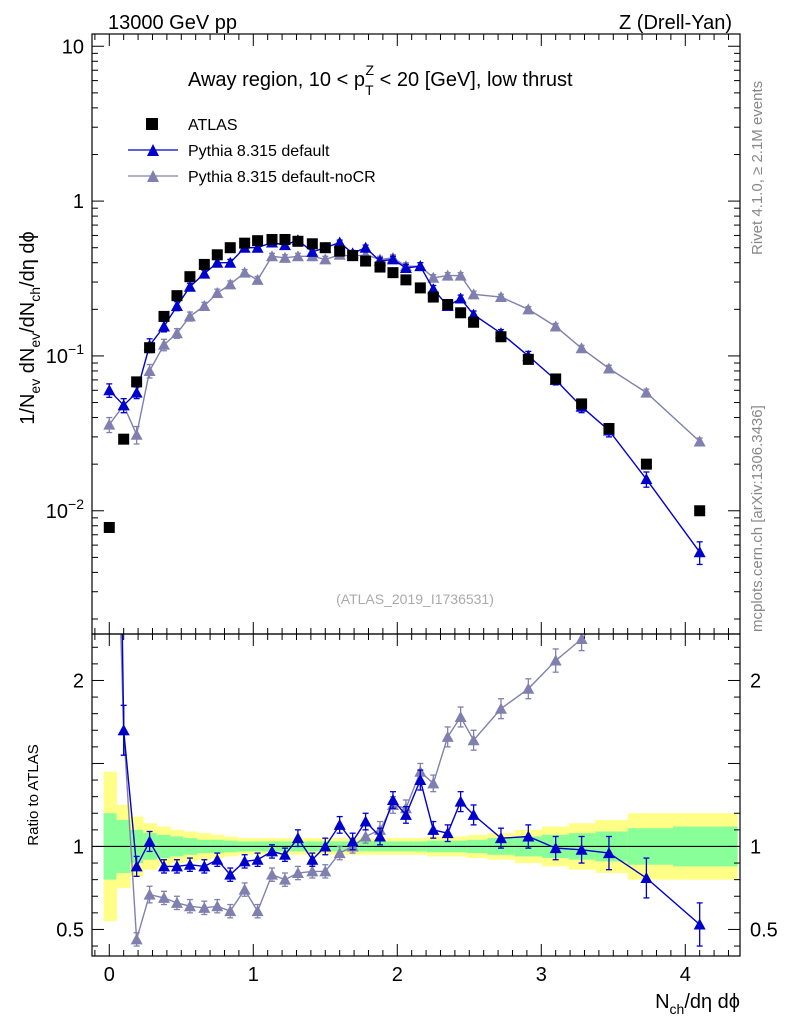  Describe the element at coordinates (78, 681) in the screenshot. I see `ratio-y-tick-label: 2` at that location.